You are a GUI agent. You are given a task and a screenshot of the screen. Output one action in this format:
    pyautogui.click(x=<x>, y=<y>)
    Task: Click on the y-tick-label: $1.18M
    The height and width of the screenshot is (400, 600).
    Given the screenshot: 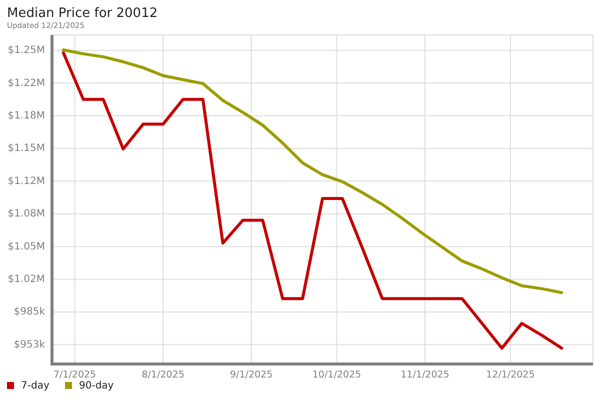 What is the action you would take?
    pyautogui.click(x=26, y=116)
    